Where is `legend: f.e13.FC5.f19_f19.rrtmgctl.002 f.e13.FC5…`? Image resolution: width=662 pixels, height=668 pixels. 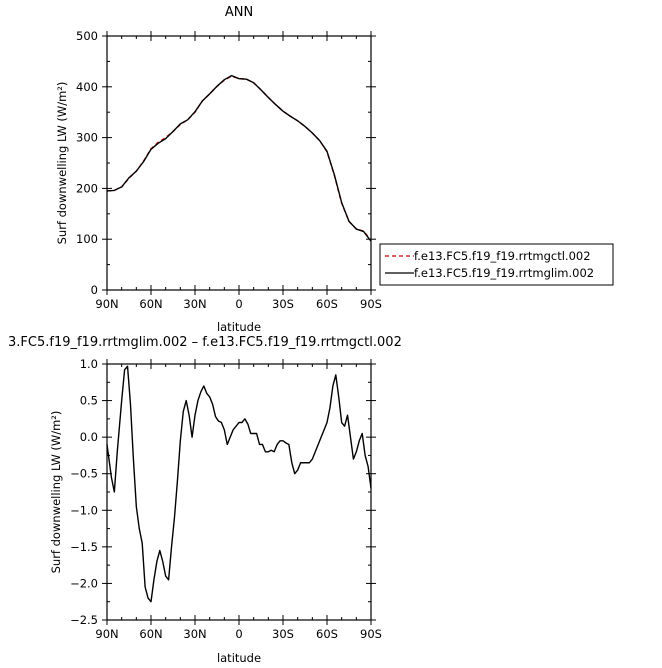 legend: f.e13.FC5.f19_f19.rrtmgctl.002 f.e13.FC5… is located at coordinates (496, 264).